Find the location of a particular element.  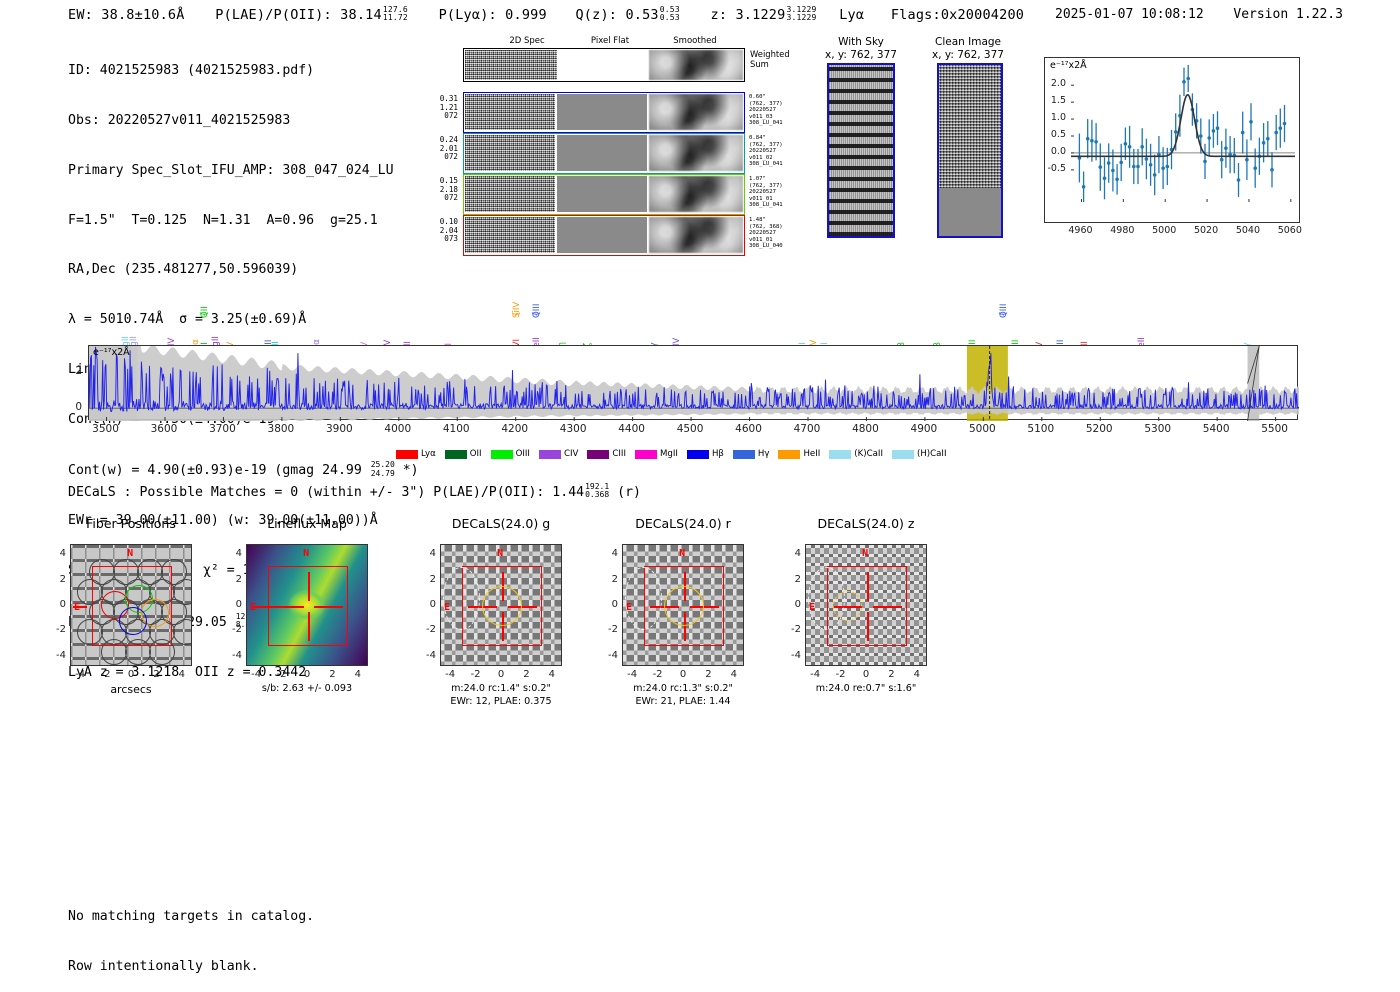

aperture-box is located at coordinates (308, 606).